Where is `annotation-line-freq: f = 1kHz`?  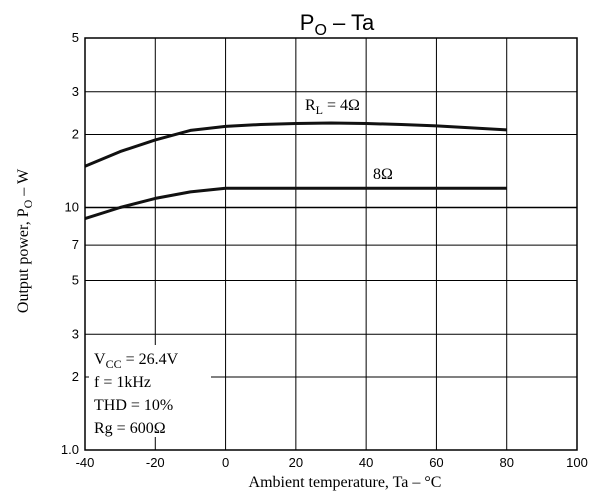
annotation-line-freq: f = 1kHz is located at coordinates (122, 382).